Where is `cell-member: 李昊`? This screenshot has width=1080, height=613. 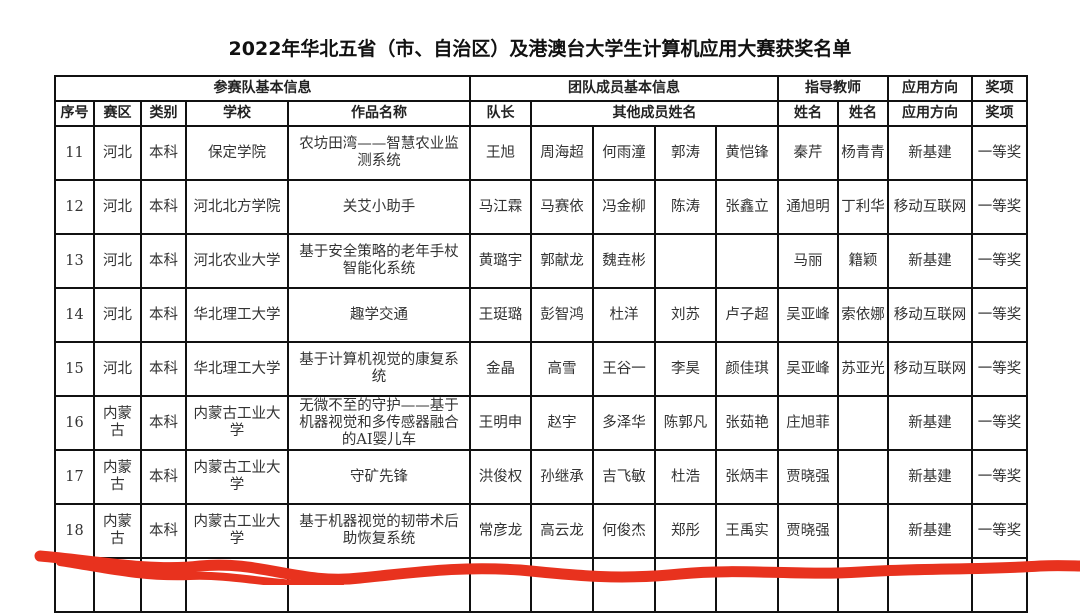
cell-member: 李昊 is located at coordinates (685, 369).